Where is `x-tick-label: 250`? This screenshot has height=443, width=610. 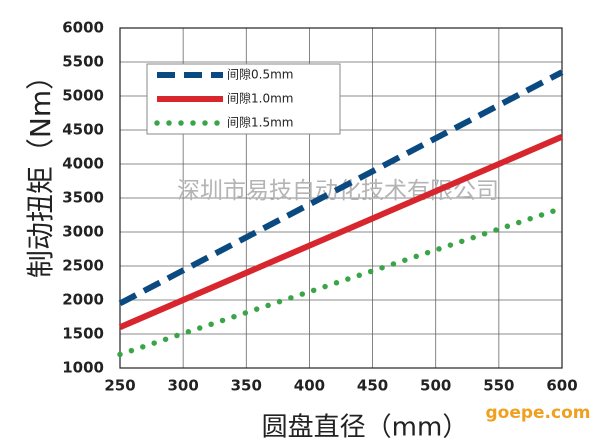
x-tick-label: 250 is located at coordinates (119, 386).